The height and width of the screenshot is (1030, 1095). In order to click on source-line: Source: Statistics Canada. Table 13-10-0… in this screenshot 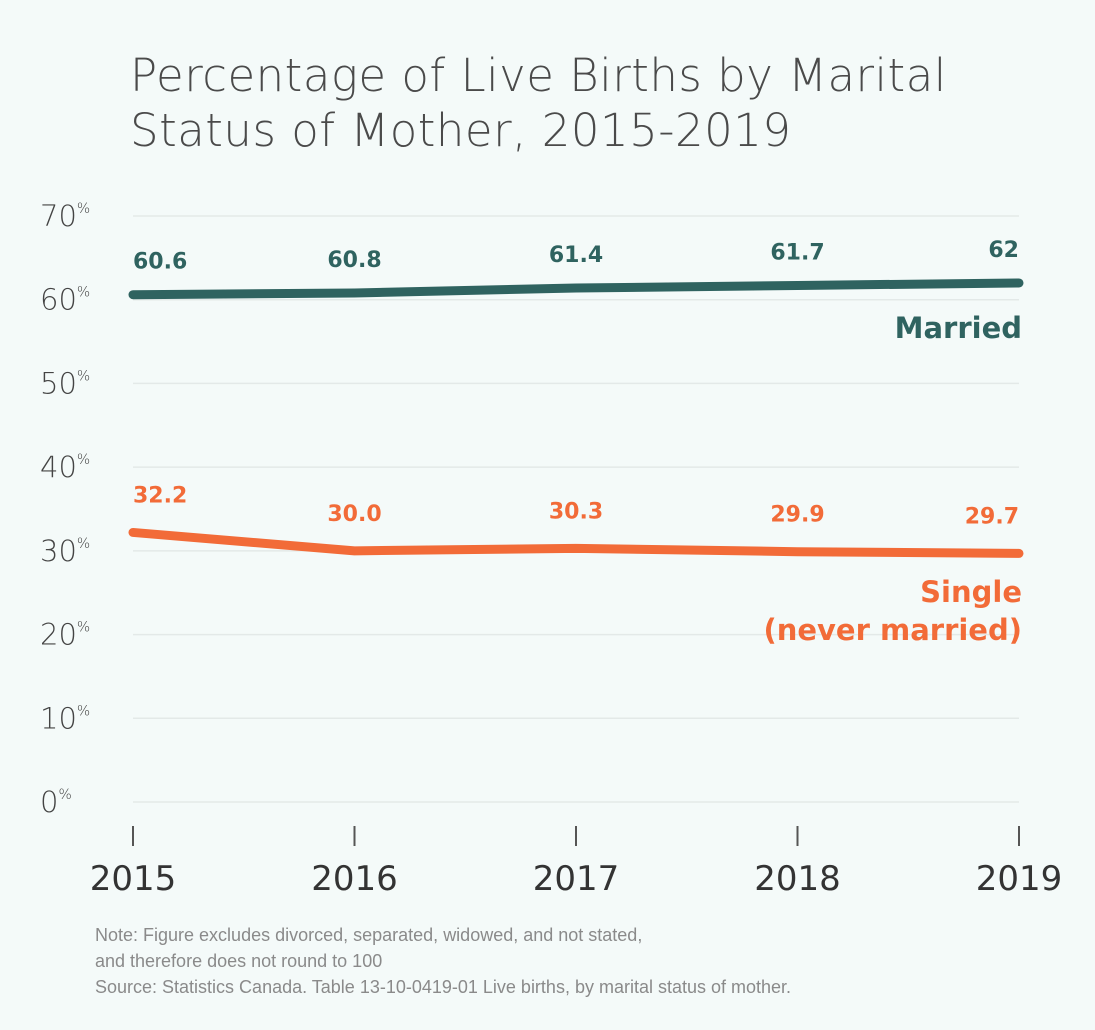, I will do `click(443, 987)`.